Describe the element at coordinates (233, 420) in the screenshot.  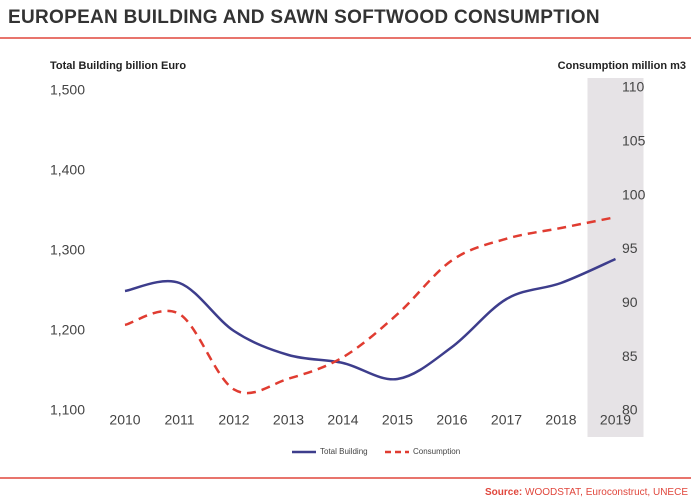
I see `x-tick-label: 2012` at that location.